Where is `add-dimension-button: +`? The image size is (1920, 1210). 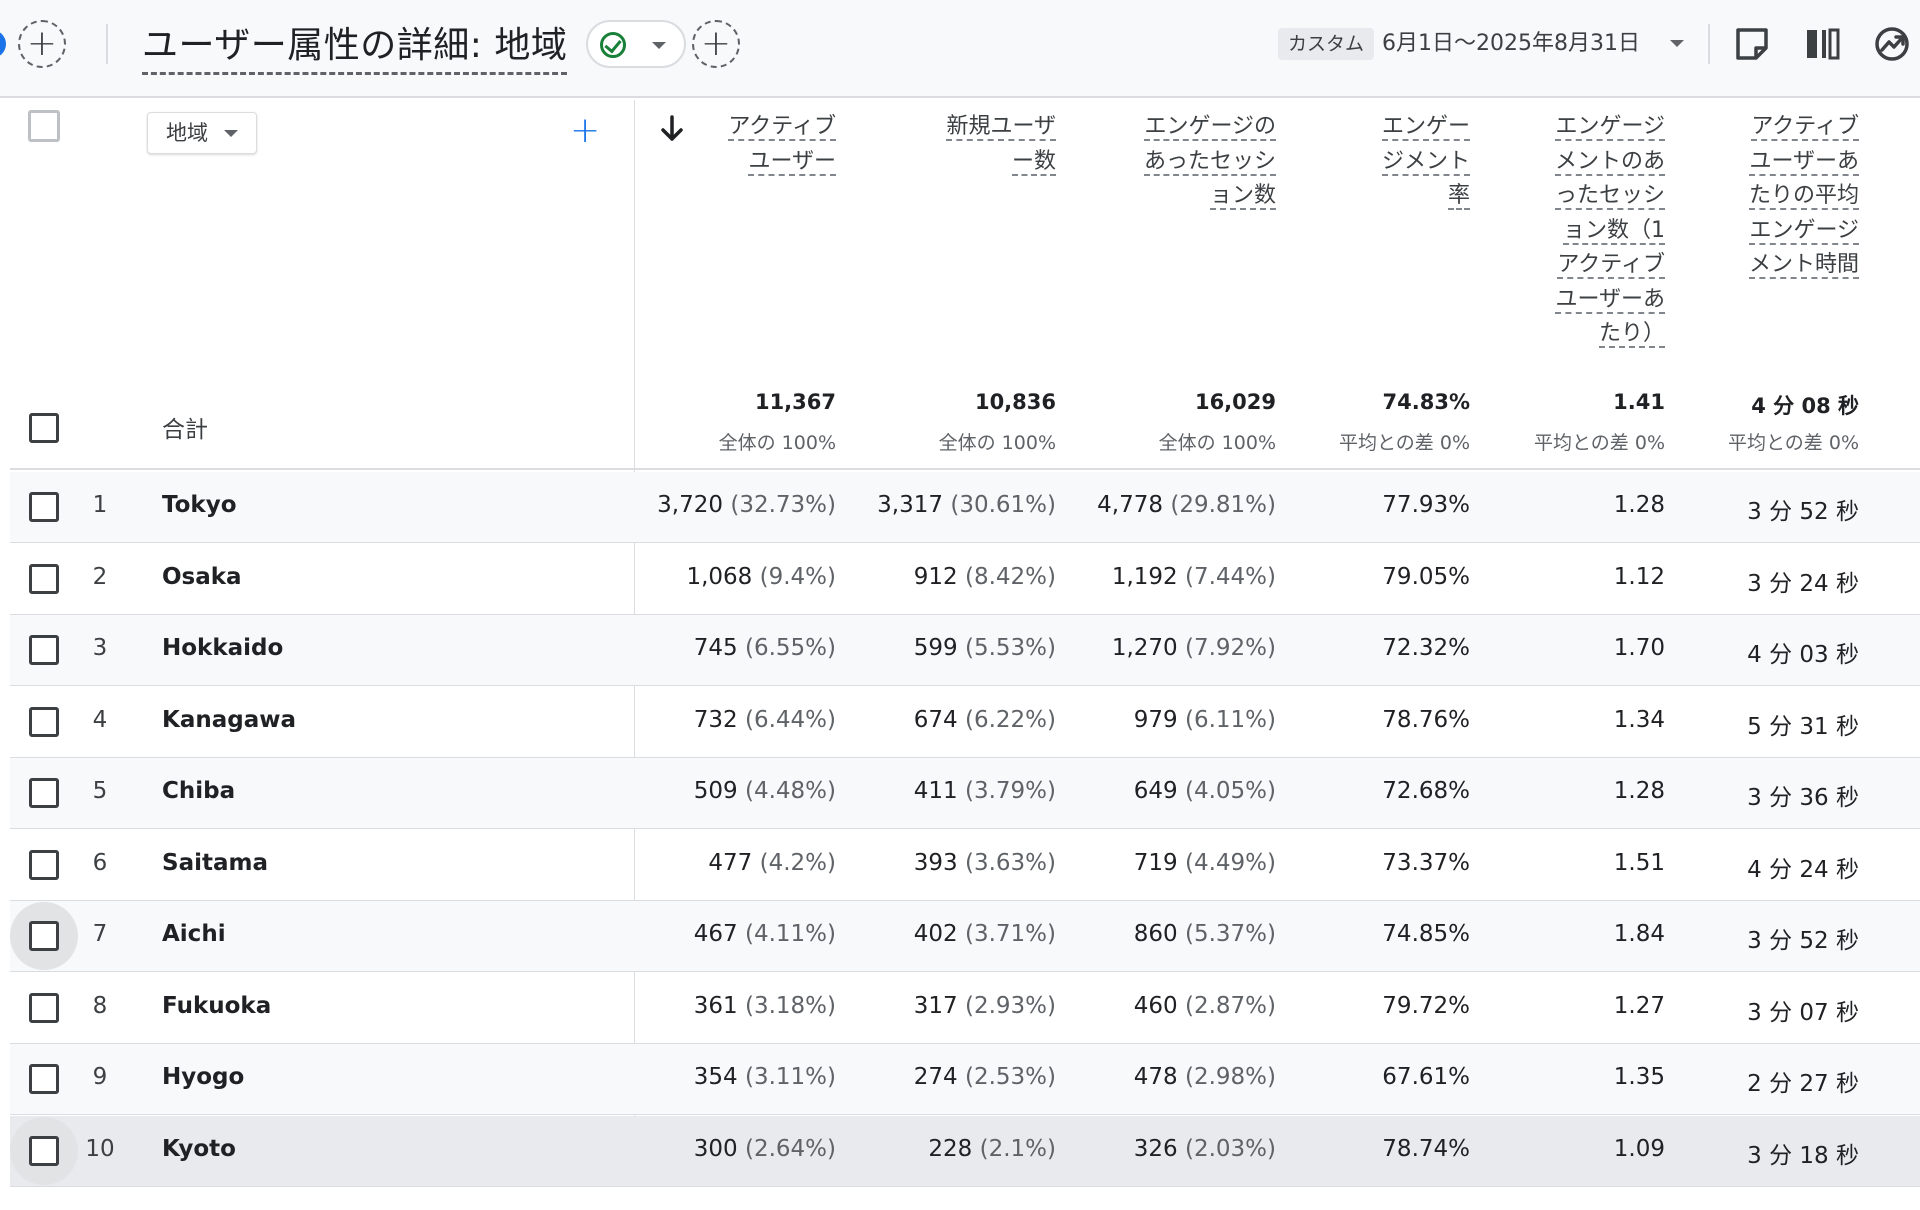 add-dimension-button: + is located at coordinates (585, 130).